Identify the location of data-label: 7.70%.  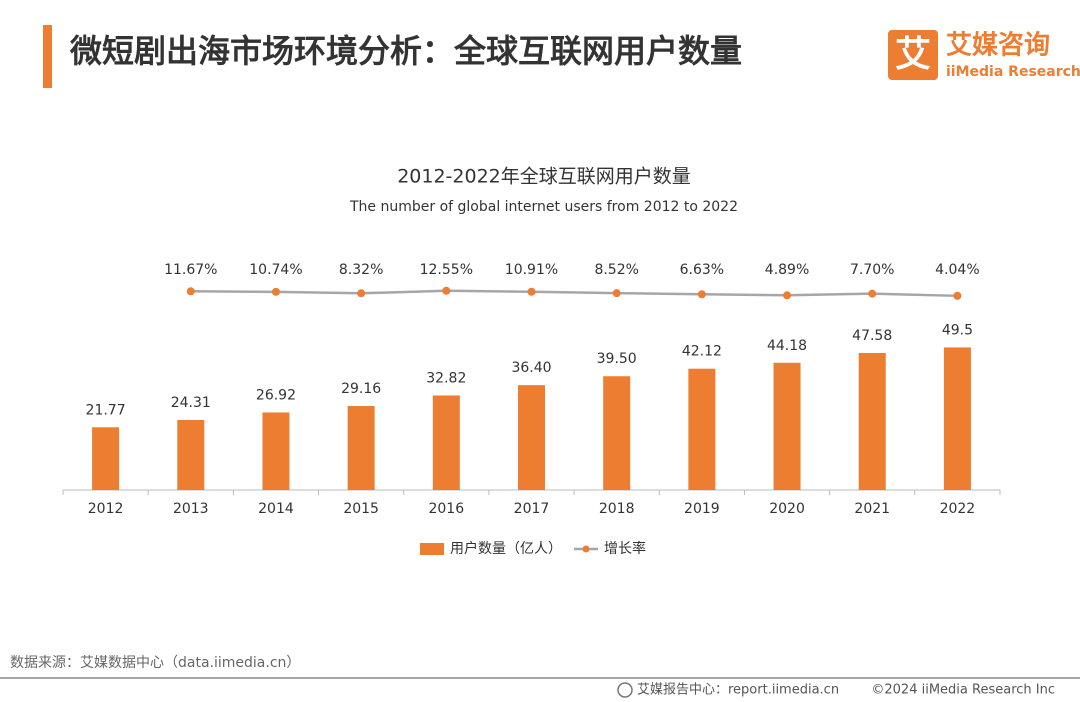
(872, 270).